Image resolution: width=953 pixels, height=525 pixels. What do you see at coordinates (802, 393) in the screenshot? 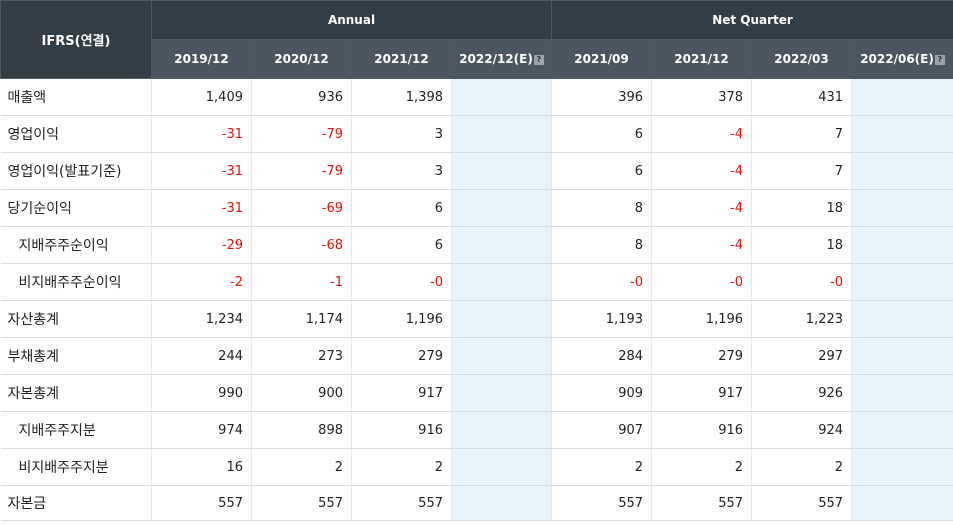
I see `value-cell: 926` at bounding box center [802, 393].